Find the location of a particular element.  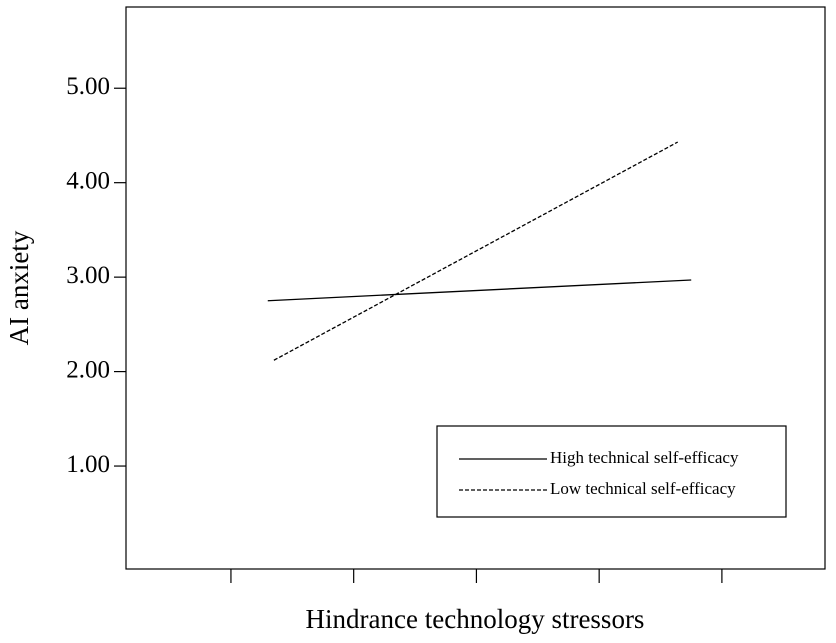

y-axis-label: AI anxiety is located at coordinates (19, 287).